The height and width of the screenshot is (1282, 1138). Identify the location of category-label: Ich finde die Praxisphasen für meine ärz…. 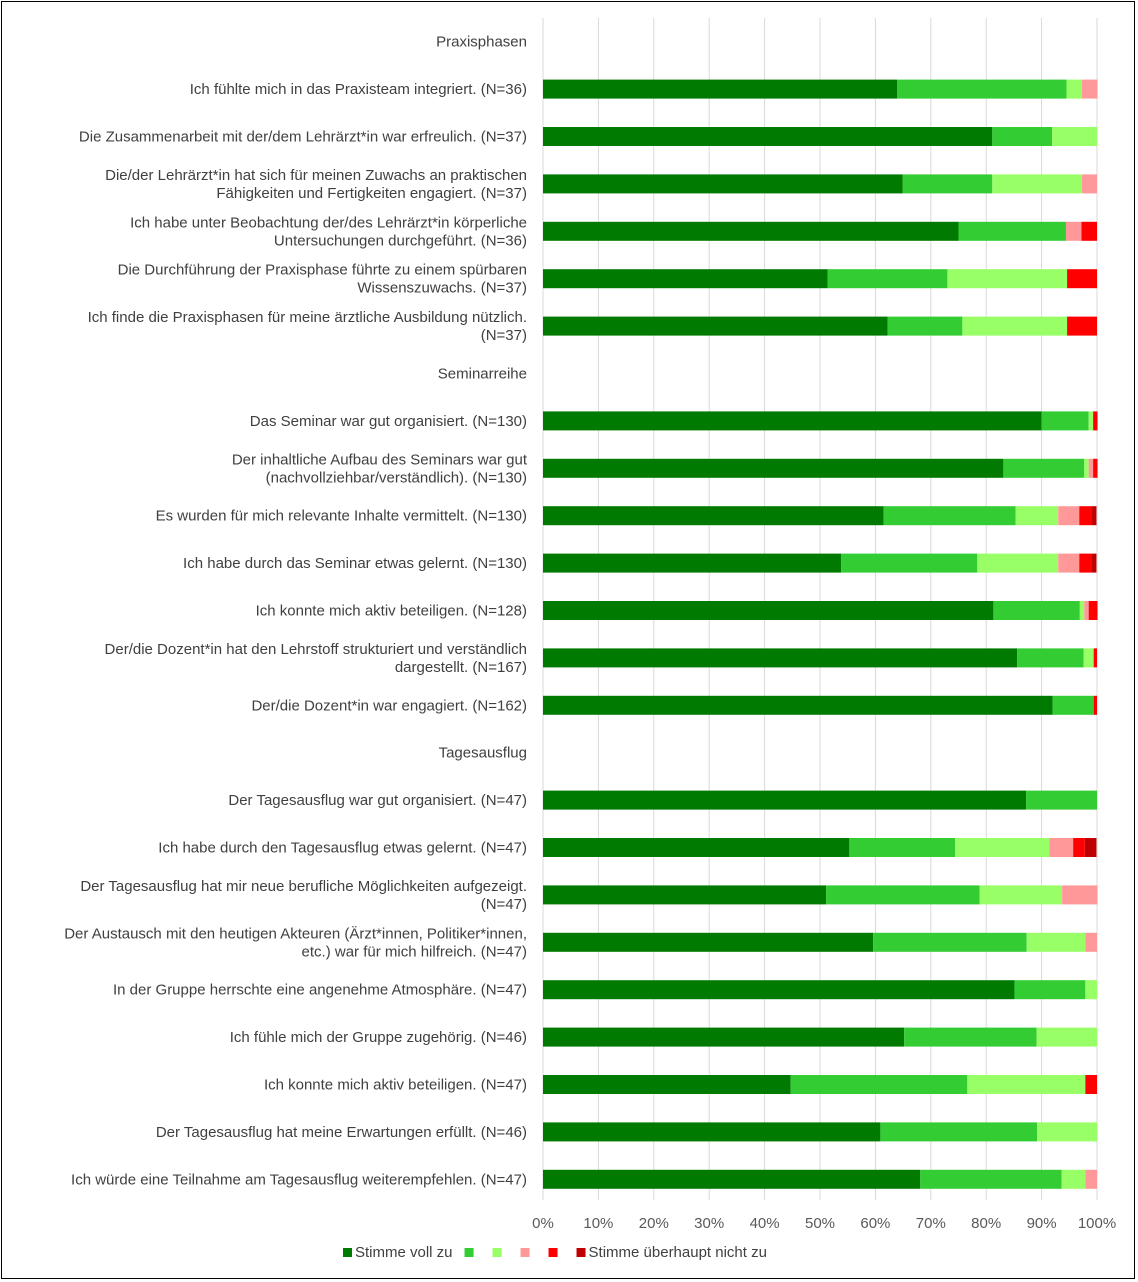
(307, 317).